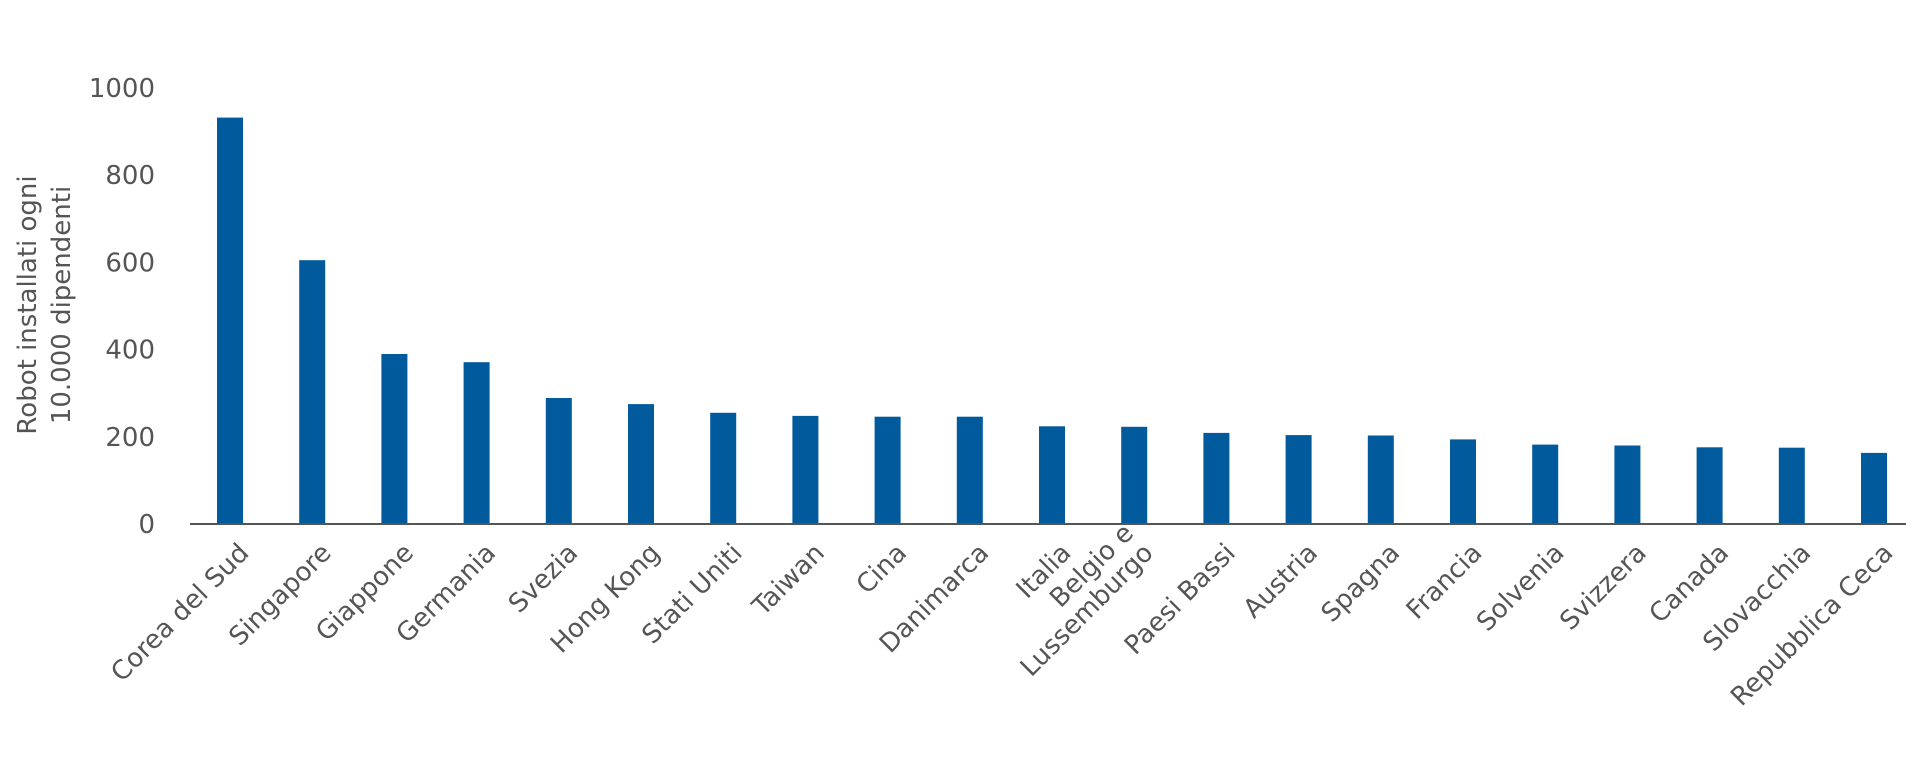 The width and height of the screenshot is (1920, 764). What do you see at coordinates (1380, 479) in the screenshot?
I see `bar-spagna` at bounding box center [1380, 479].